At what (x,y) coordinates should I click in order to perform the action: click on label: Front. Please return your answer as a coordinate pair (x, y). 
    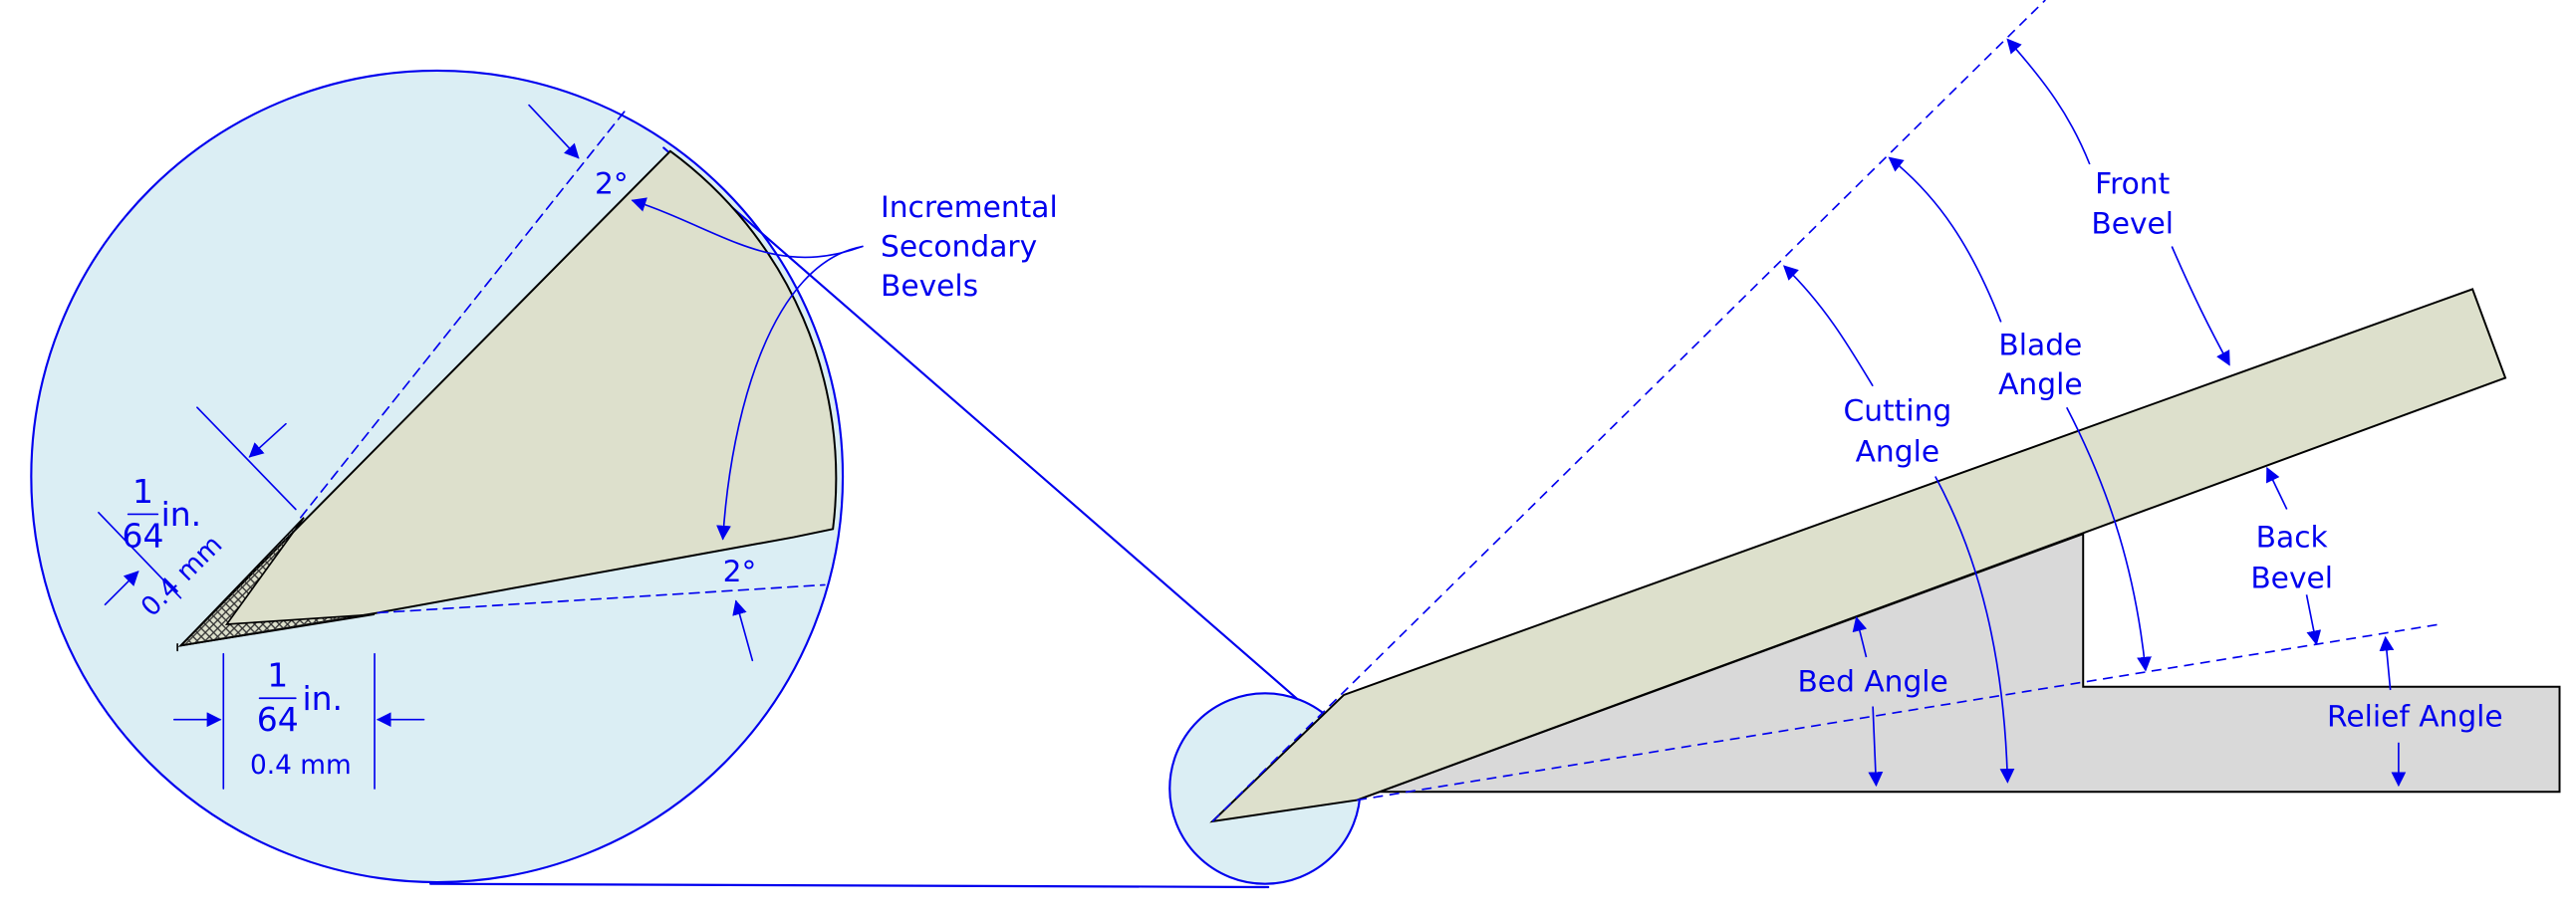
    Looking at the image, I should click on (2132, 184).